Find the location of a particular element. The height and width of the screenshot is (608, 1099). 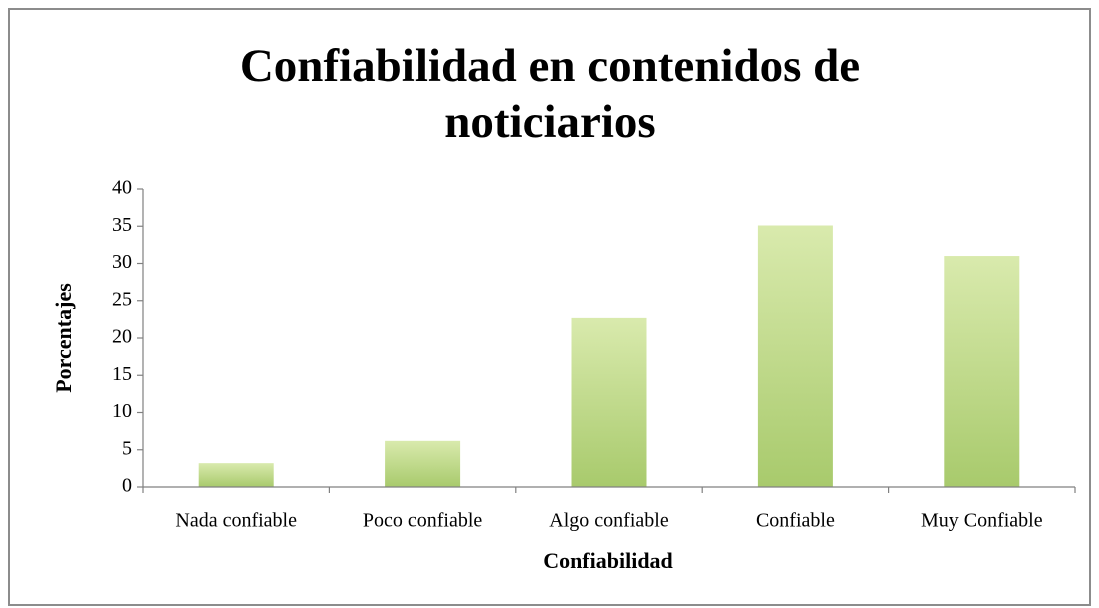

y-tick-label: 35 is located at coordinates (122, 225).